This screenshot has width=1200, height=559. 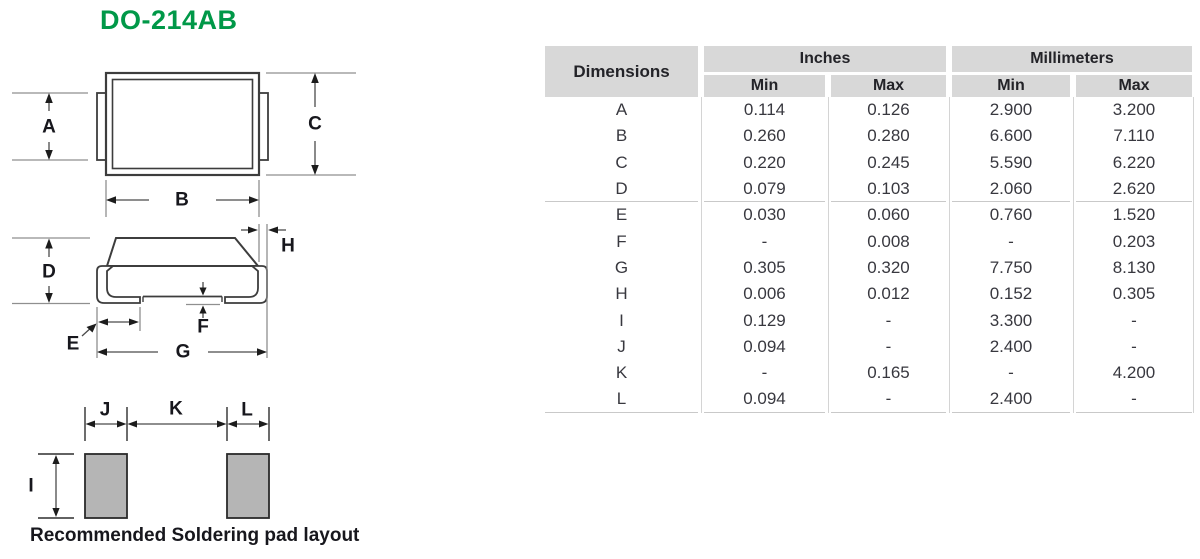 I want to click on cell-mm-min: 5.590, so click(x=1011, y=162).